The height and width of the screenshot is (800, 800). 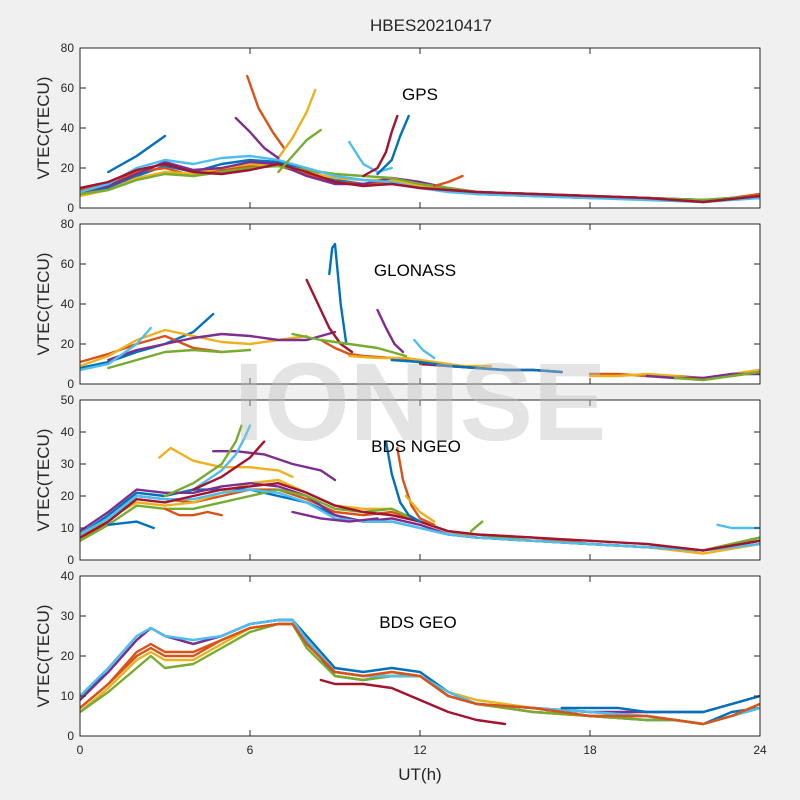 What do you see at coordinates (760, 750) in the screenshot?
I see `x-tick-label: 24` at bounding box center [760, 750].